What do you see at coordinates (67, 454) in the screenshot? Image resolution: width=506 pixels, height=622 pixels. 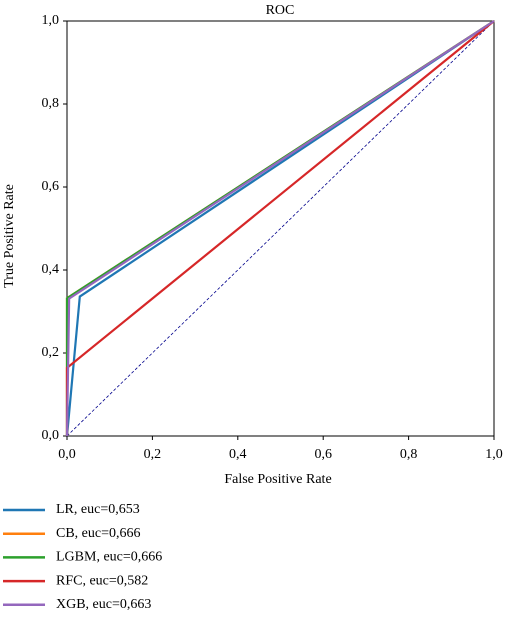 I see `x-tick-label: 0,0` at bounding box center [67, 454].